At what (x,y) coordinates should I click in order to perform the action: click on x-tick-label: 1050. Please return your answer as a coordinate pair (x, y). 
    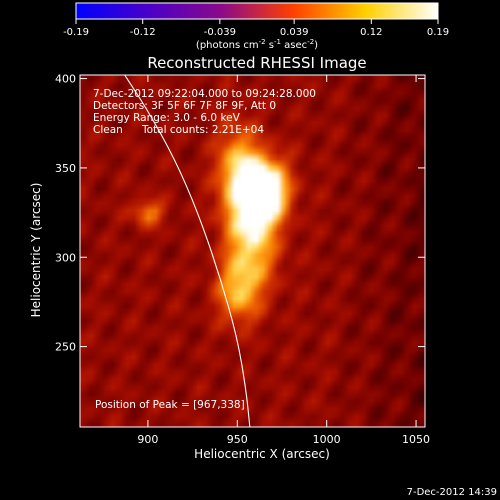
    Looking at the image, I should click on (416, 439).